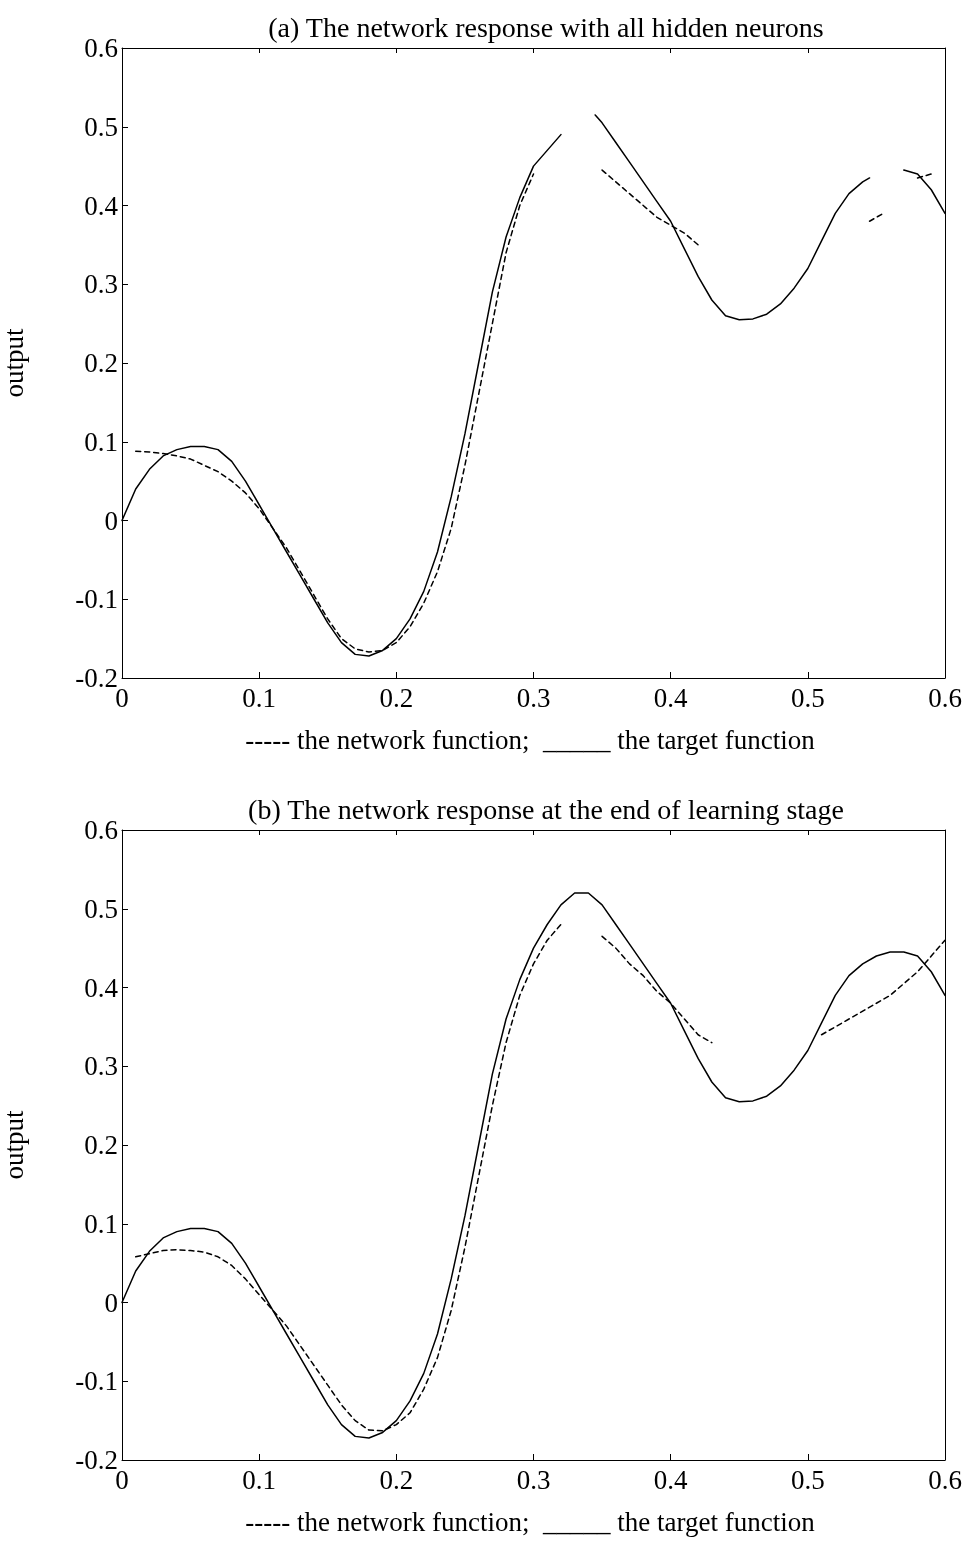  What do you see at coordinates (546, 809) in the screenshot?
I see `chart-title: (b) The network response at the end of learning stage` at bounding box center [546, 809].